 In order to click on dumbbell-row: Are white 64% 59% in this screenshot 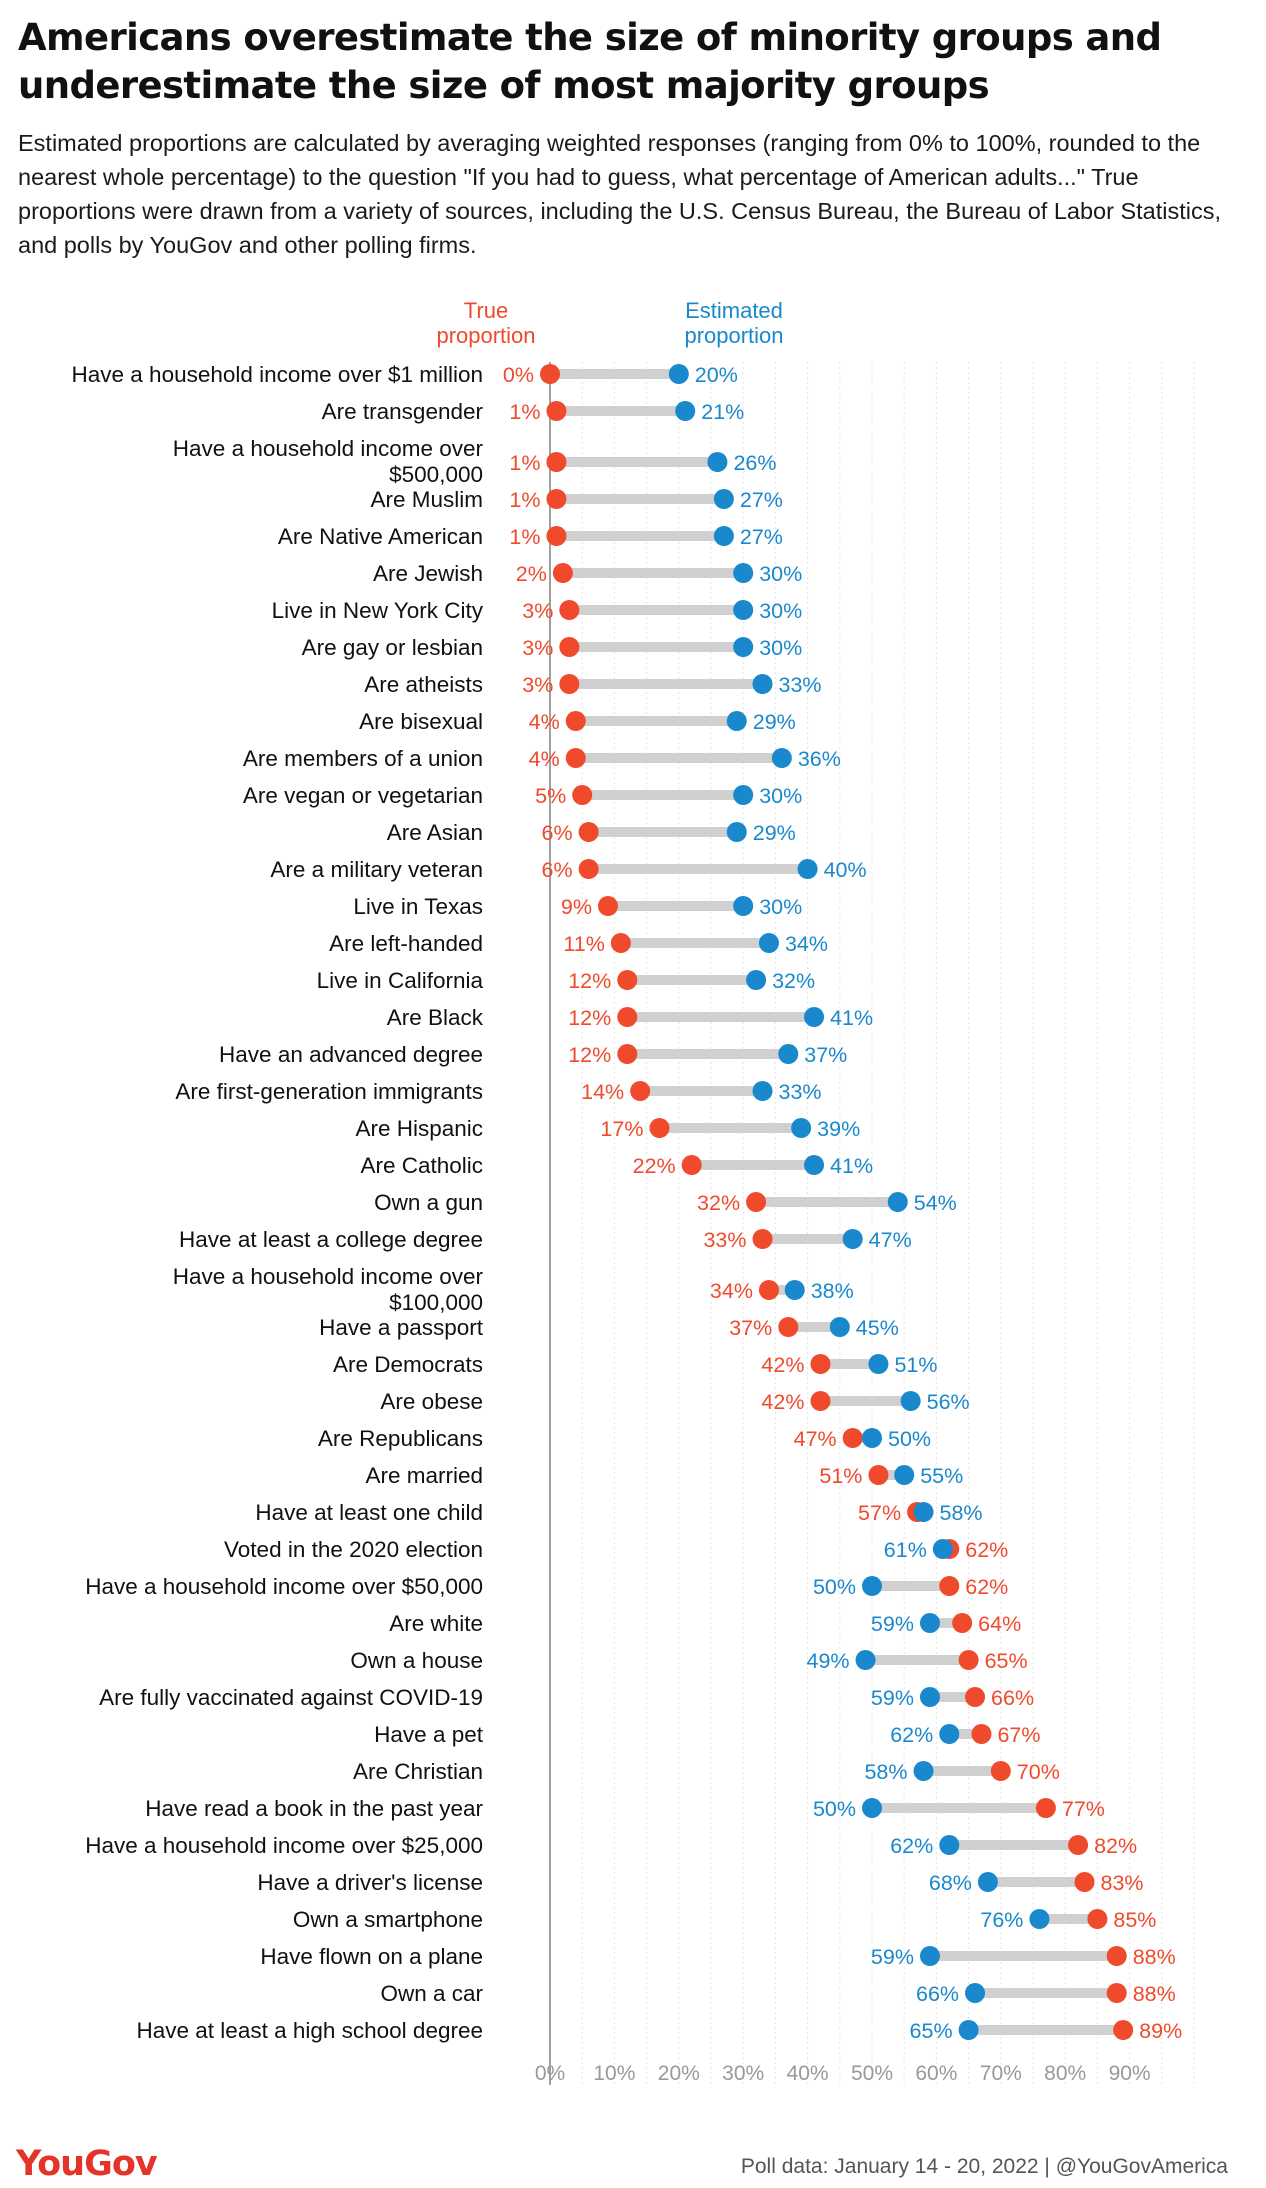, I will do `click(705, 1623)`.